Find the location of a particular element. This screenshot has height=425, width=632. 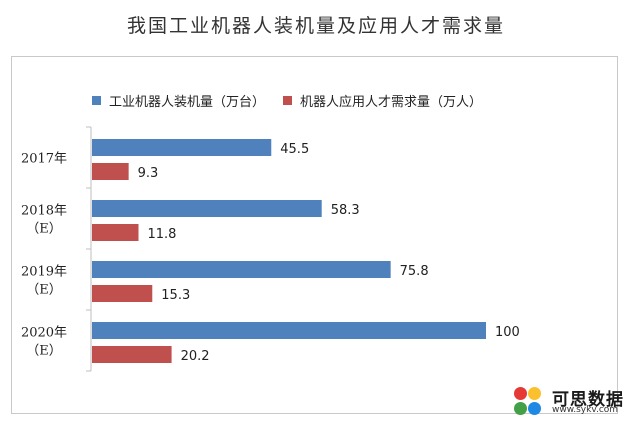

watermark-name: 可思数据 is located at coordinates (588, 400).